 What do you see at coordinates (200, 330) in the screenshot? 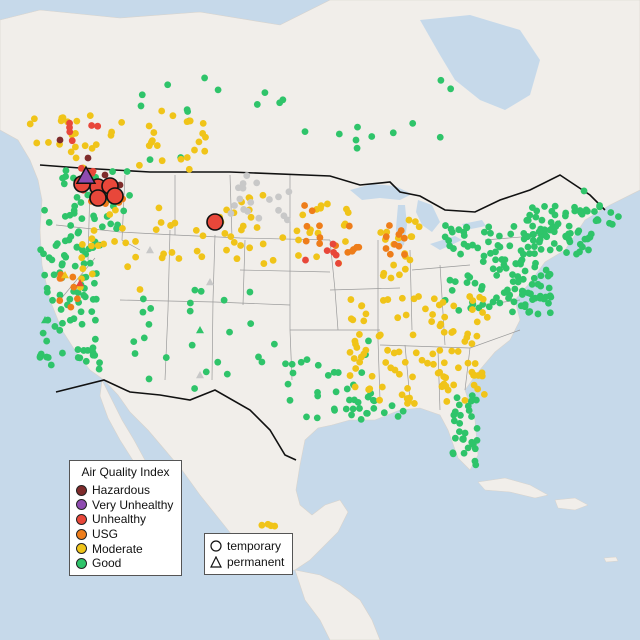
I see `station-marker-permanent` at bounding box center [200, 330].